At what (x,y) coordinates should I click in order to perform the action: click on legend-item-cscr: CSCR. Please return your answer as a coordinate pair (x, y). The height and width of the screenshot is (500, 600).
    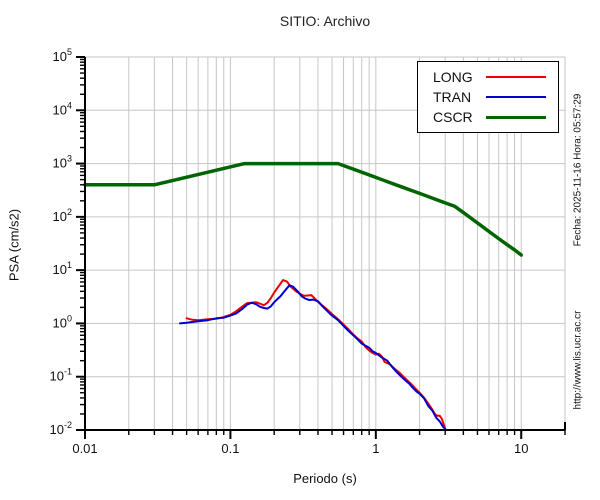
    Looking at the image, I should click on (488, 117).